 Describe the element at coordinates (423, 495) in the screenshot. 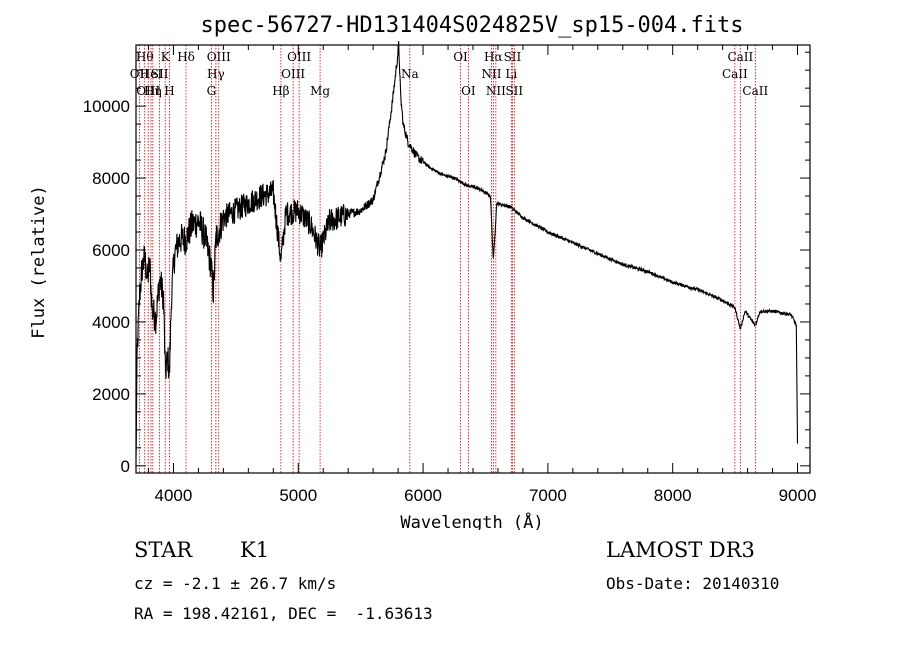

I see `x-tick-label: 6000` at that location.